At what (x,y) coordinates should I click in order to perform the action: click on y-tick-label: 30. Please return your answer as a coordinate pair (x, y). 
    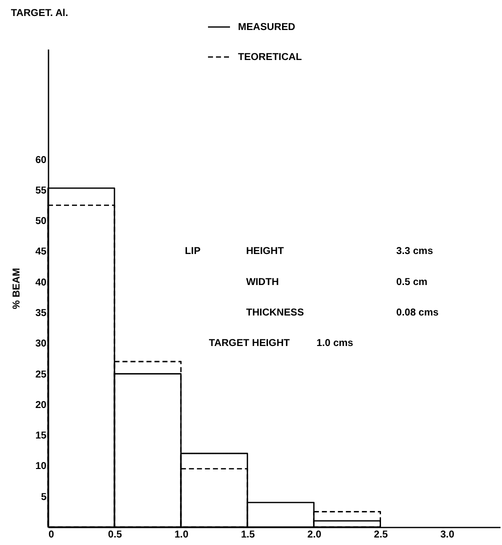
    Looking at the image, I should click on (41, 344).